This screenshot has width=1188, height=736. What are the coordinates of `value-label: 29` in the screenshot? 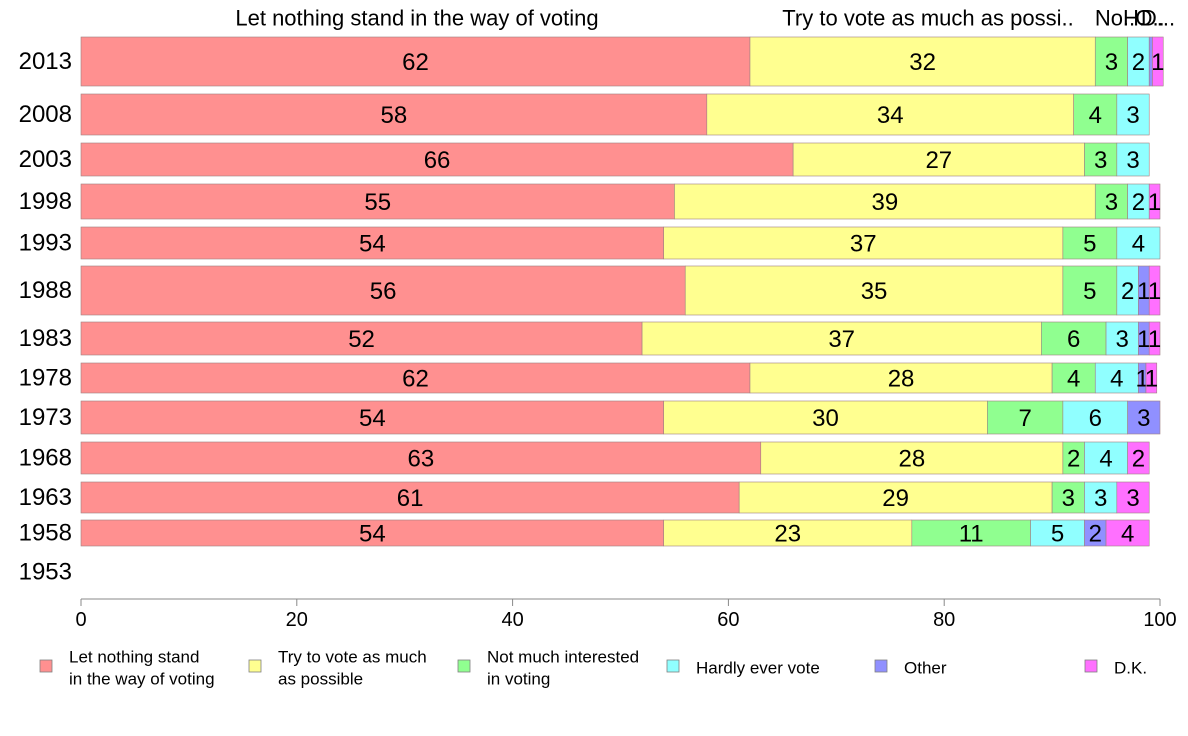 It's located at (895, 498).